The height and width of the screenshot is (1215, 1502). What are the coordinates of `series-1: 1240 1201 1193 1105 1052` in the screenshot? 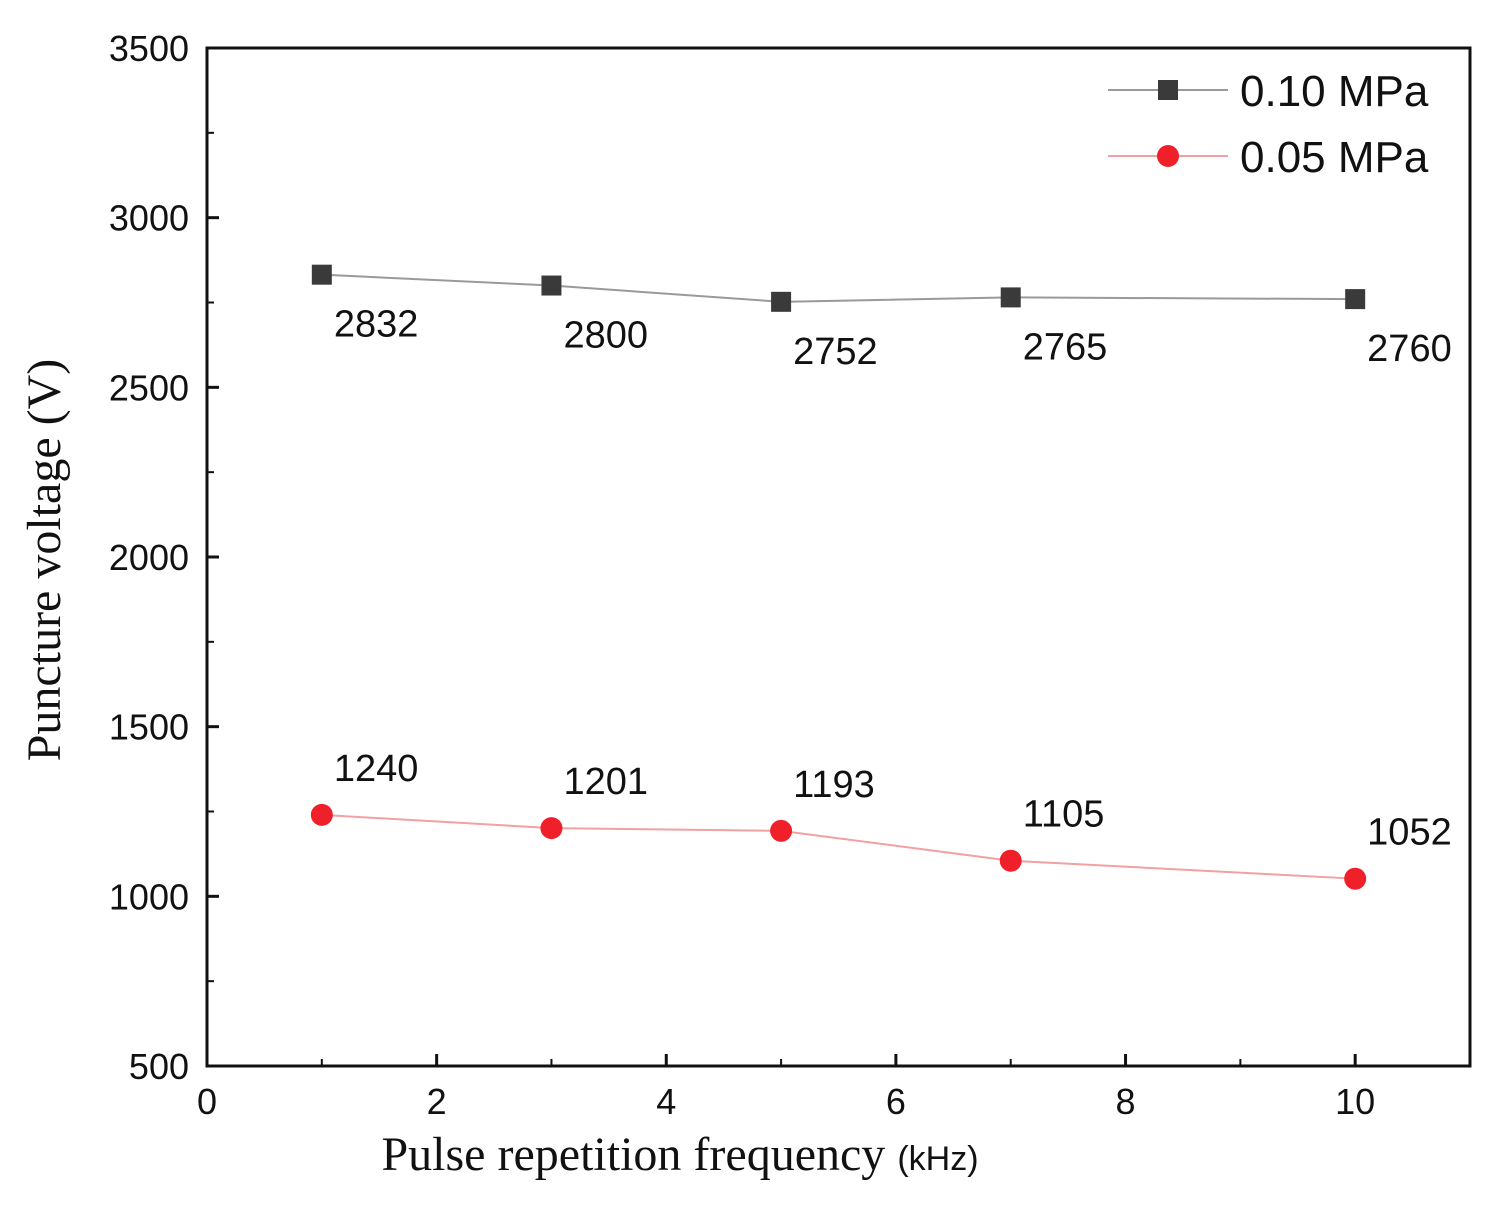 It's located at (881, 819).